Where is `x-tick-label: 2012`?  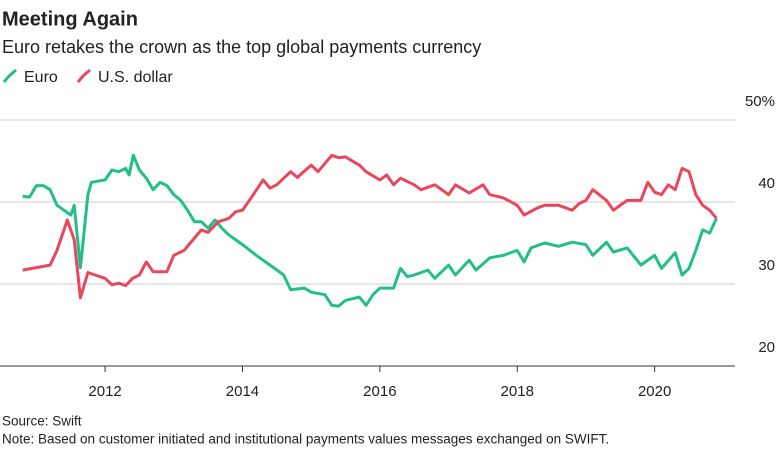 x-tick-label: 2012 is located at coordinates (104, 391).